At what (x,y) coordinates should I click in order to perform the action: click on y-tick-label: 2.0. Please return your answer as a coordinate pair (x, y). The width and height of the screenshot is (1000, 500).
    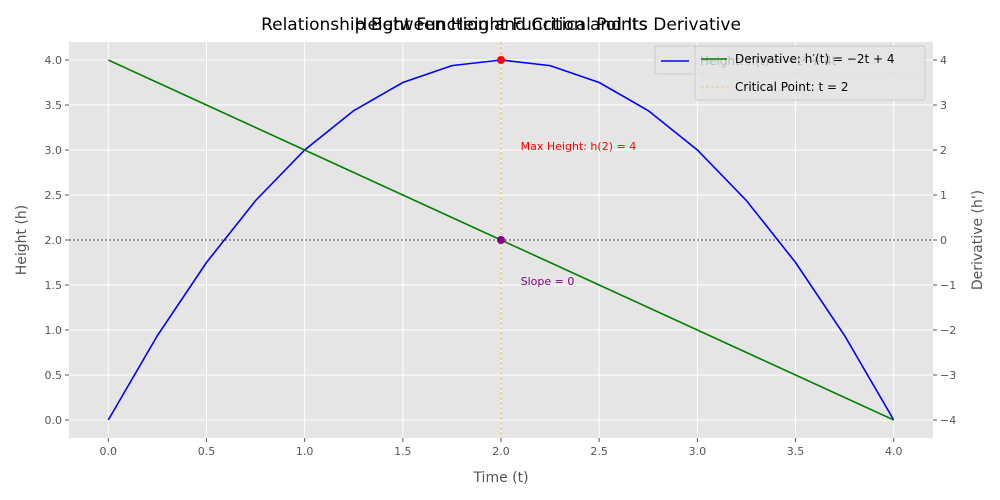
    Looking at the image, I should click on (54, 240).